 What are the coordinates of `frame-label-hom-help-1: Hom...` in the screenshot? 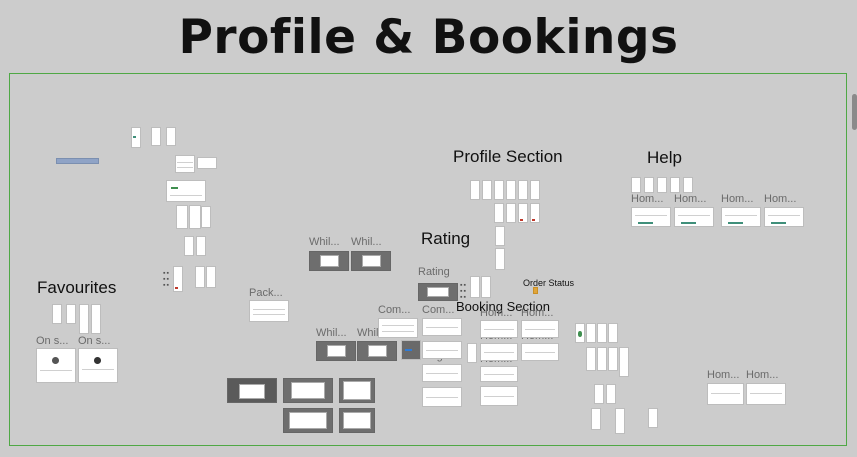 It's located at (647, 199).